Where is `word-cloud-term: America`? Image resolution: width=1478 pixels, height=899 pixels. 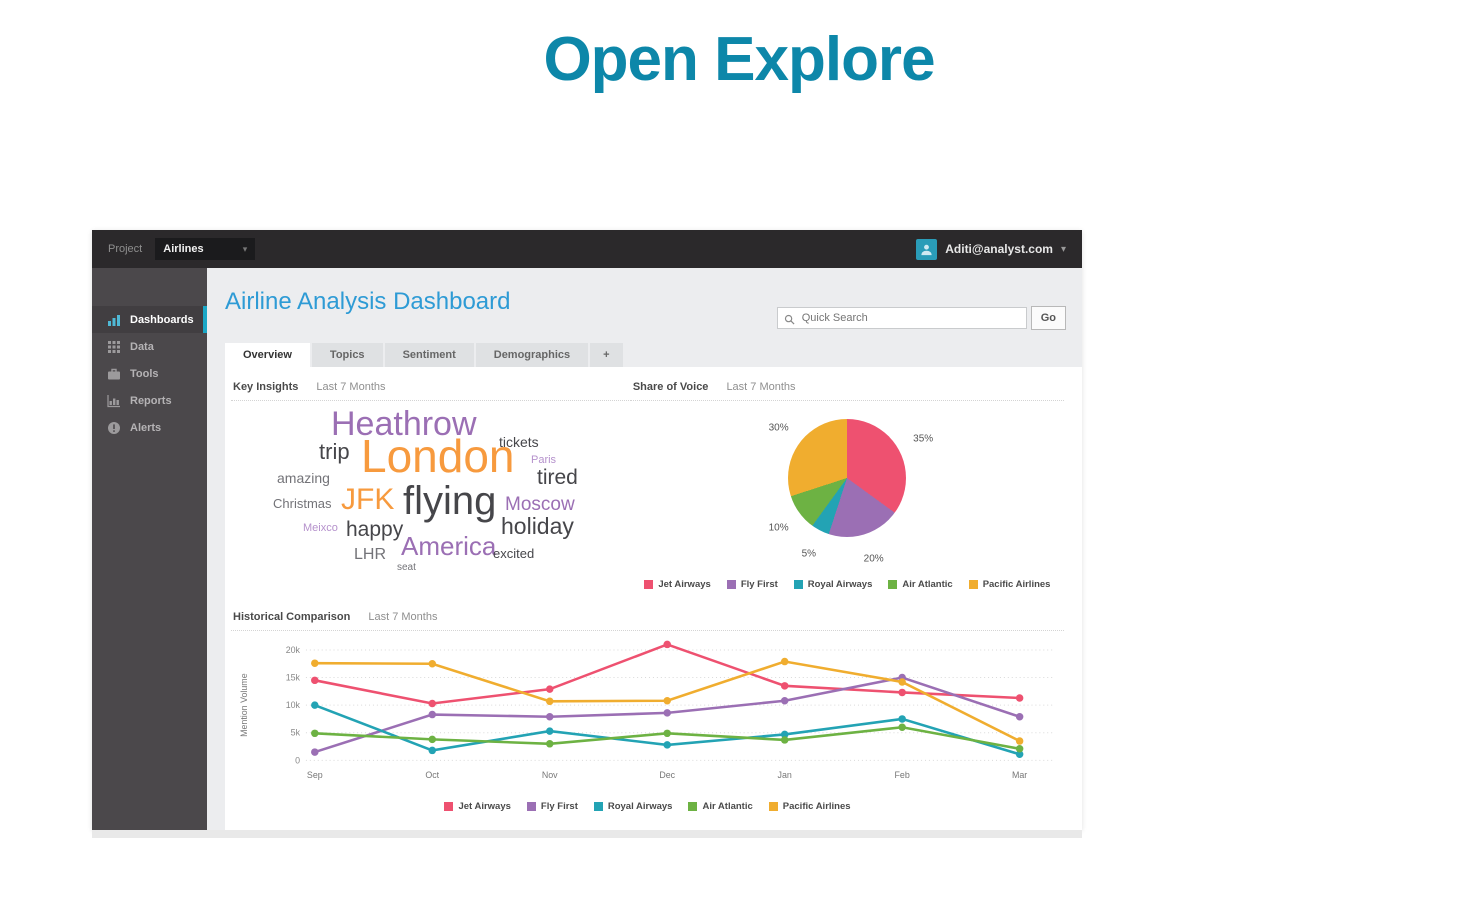
word-cloud-term: America is located at coordinates (449, 546).